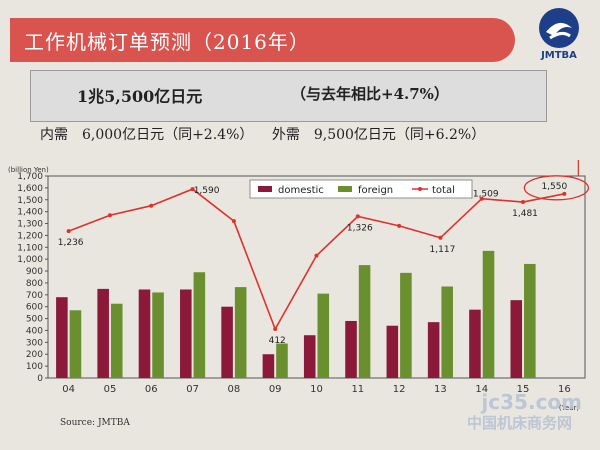 The height and width of the screenshot is (450, 600). What do you see at coordinates (30, 260) in the screenshot?
I see `y-tick-label: 1,000` at bounding box center [30, 260].